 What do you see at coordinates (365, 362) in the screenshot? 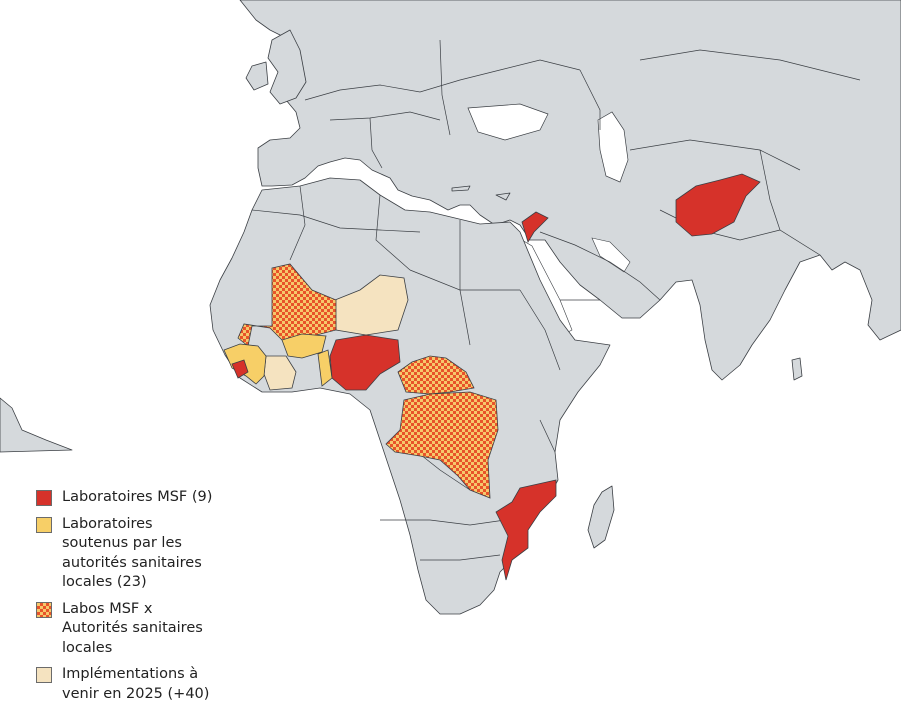
I see `nigeria-msf` at bounding box center [365, 362].